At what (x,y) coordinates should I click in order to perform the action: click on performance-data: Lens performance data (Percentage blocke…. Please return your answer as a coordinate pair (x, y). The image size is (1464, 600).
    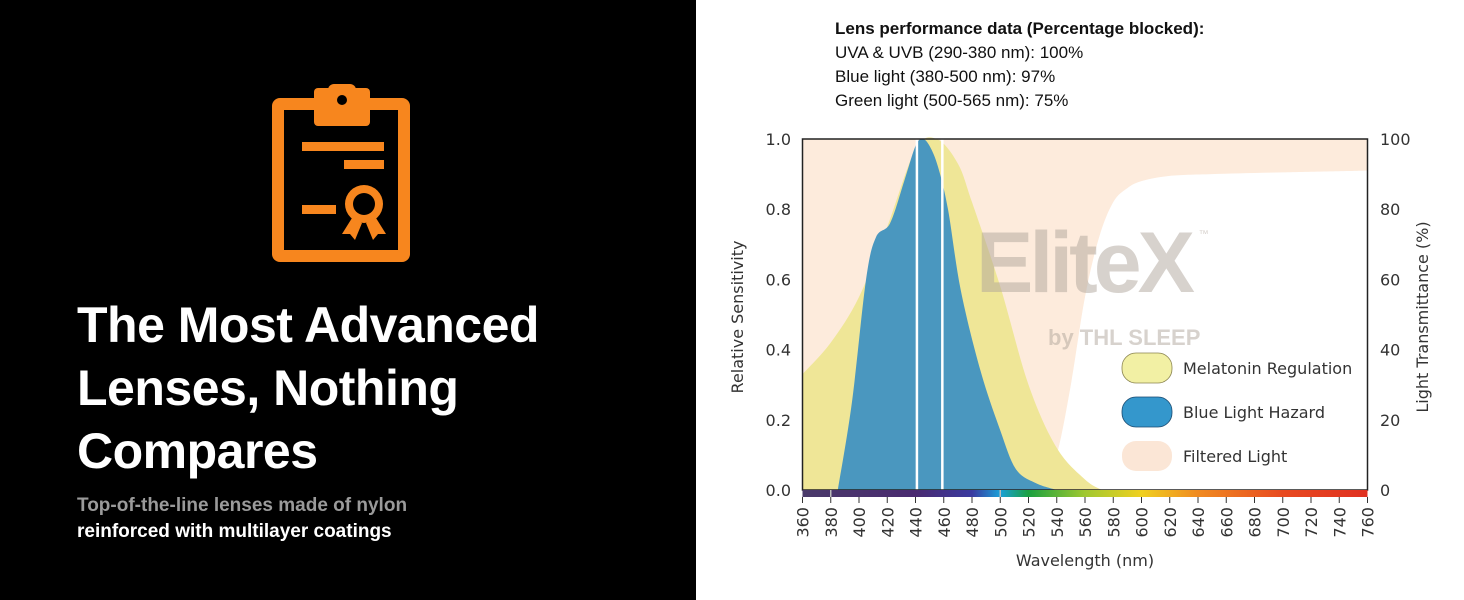
    Looking at the image, I should click on (1019, 65).